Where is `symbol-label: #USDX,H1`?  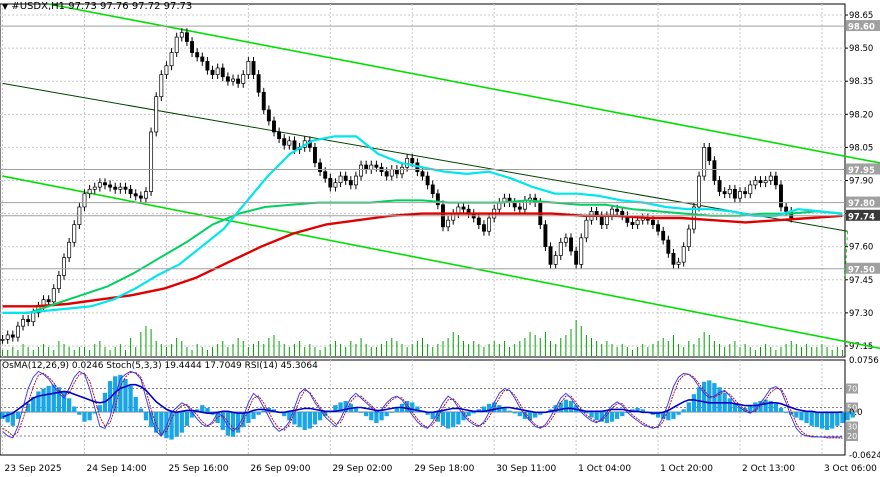
symbol-label: #USDX,H1 is located at coordinates (38, 6).